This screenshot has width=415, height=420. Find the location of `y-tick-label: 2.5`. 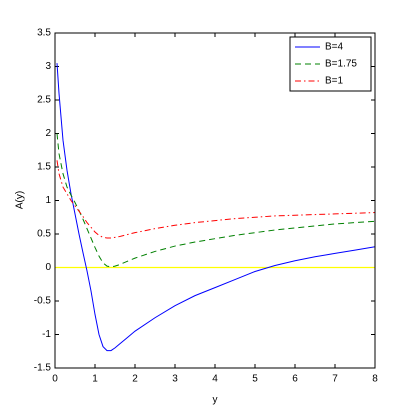

y-tick-label: 2.5 is located at coordinates (44, 100).